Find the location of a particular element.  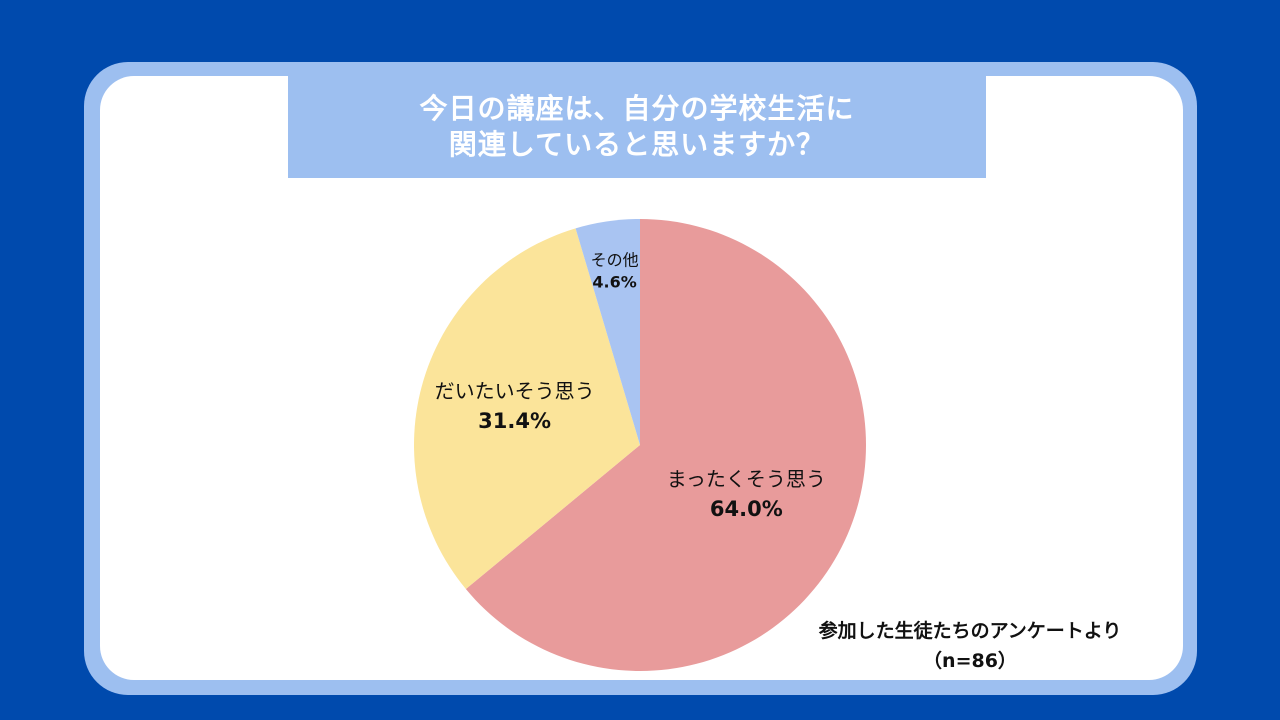

slice-value-3: 4.6% is located at coordinates (614, 282).